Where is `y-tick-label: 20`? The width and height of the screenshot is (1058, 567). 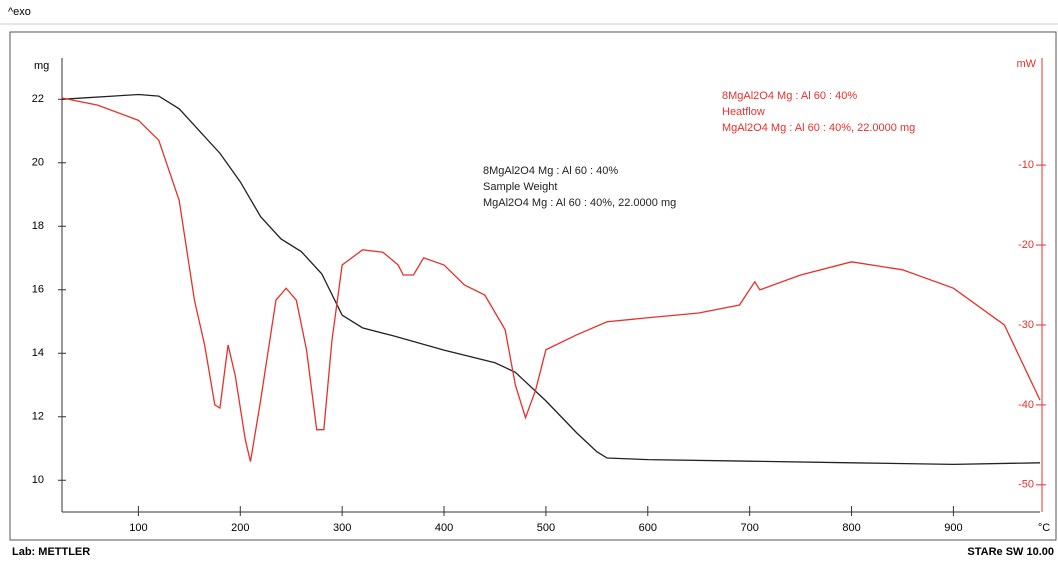 y-tick-label: 20 is located at coordinates (38, 163).